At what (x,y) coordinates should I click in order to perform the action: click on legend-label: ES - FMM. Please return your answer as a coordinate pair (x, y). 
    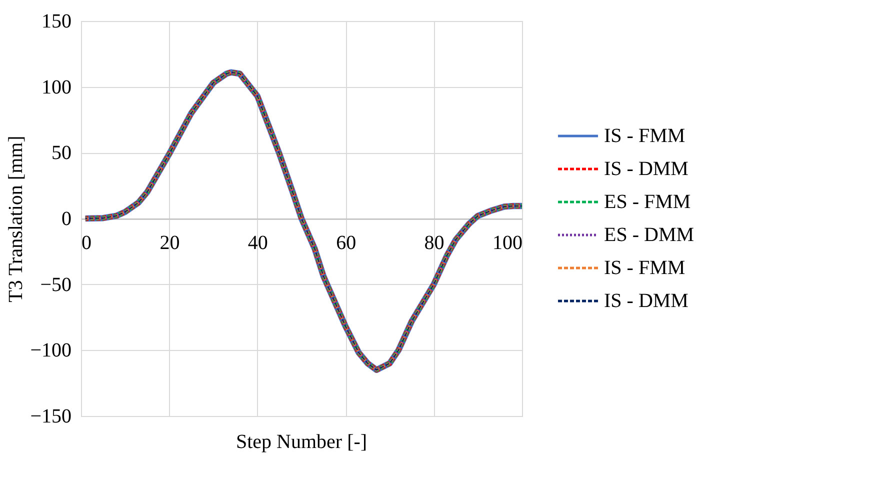
    Looking at the image, I should click on (647, 202).